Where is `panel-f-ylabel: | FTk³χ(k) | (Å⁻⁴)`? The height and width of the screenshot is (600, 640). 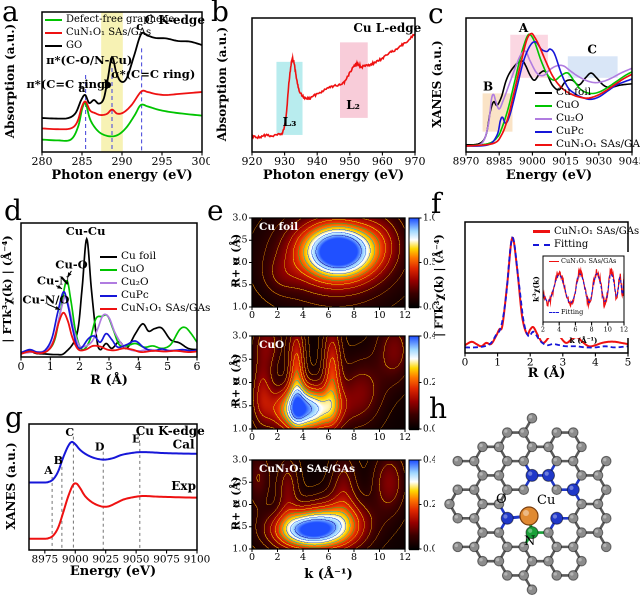
panel-f-ylabel: | FTk³χ(k) | (Å⁻⁴) is located at coordinates (439, 285).